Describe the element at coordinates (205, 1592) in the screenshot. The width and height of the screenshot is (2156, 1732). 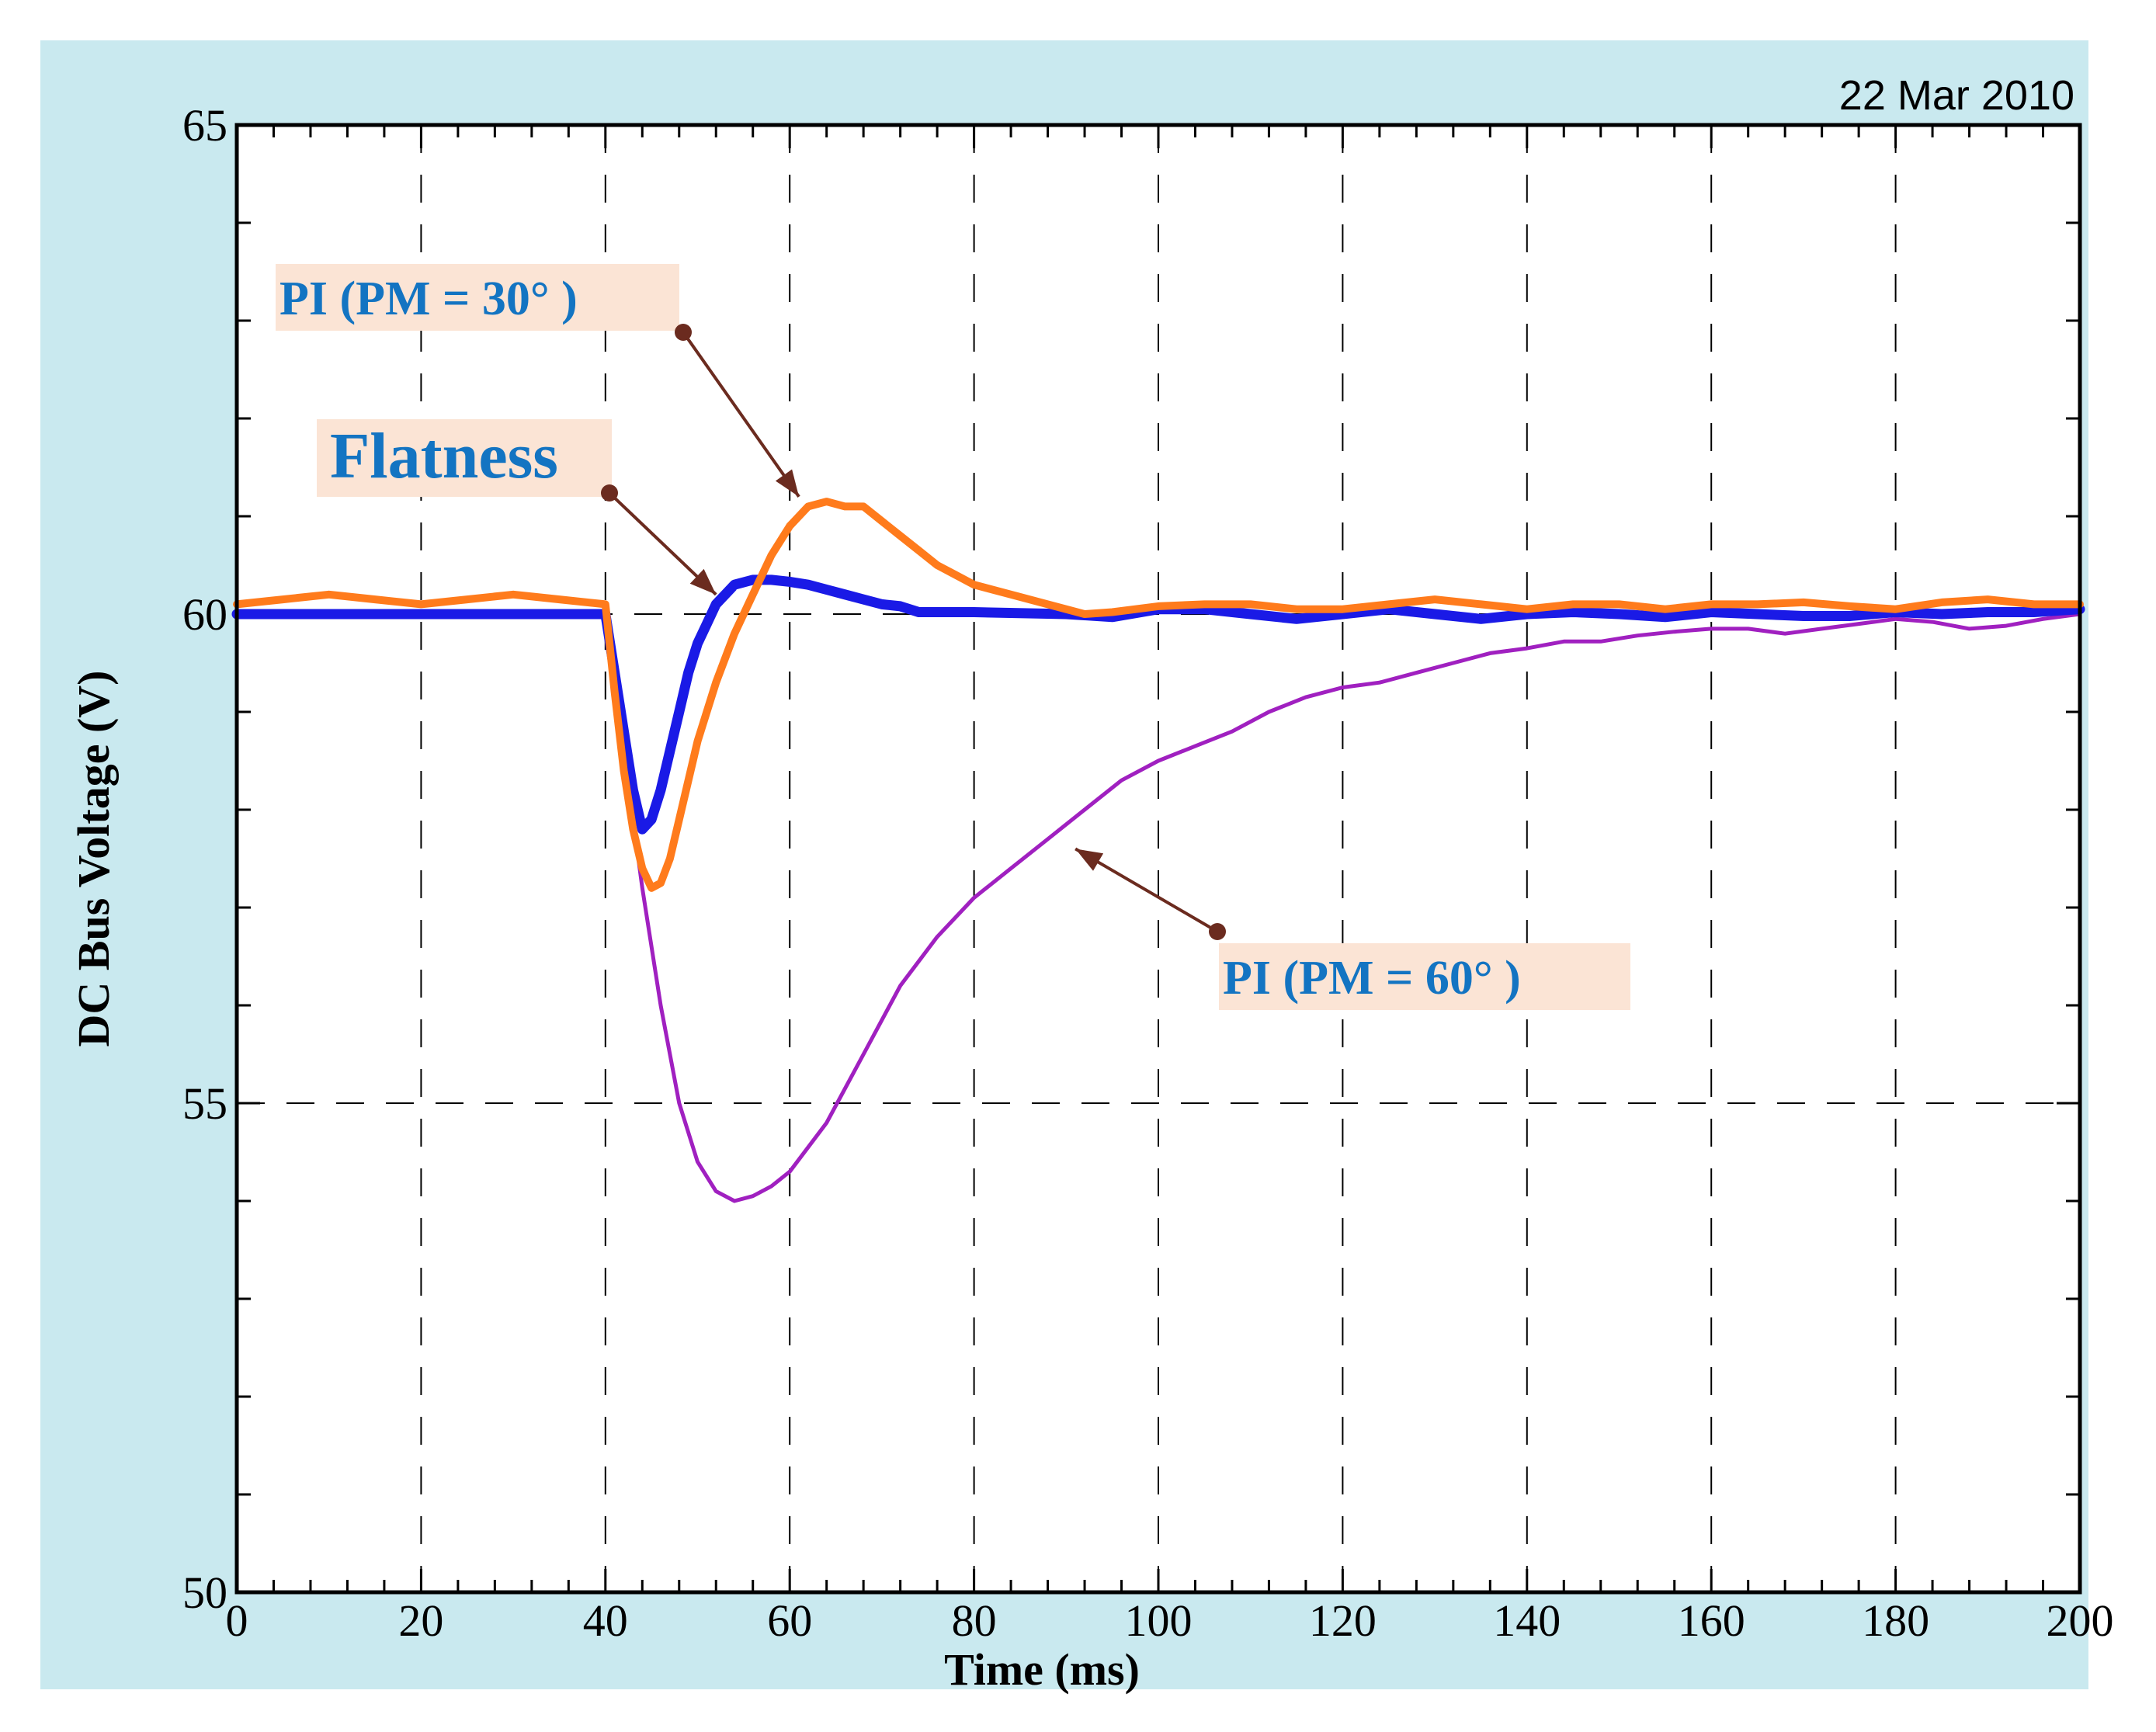
I see `y-tick-label-50: 50` at that location.